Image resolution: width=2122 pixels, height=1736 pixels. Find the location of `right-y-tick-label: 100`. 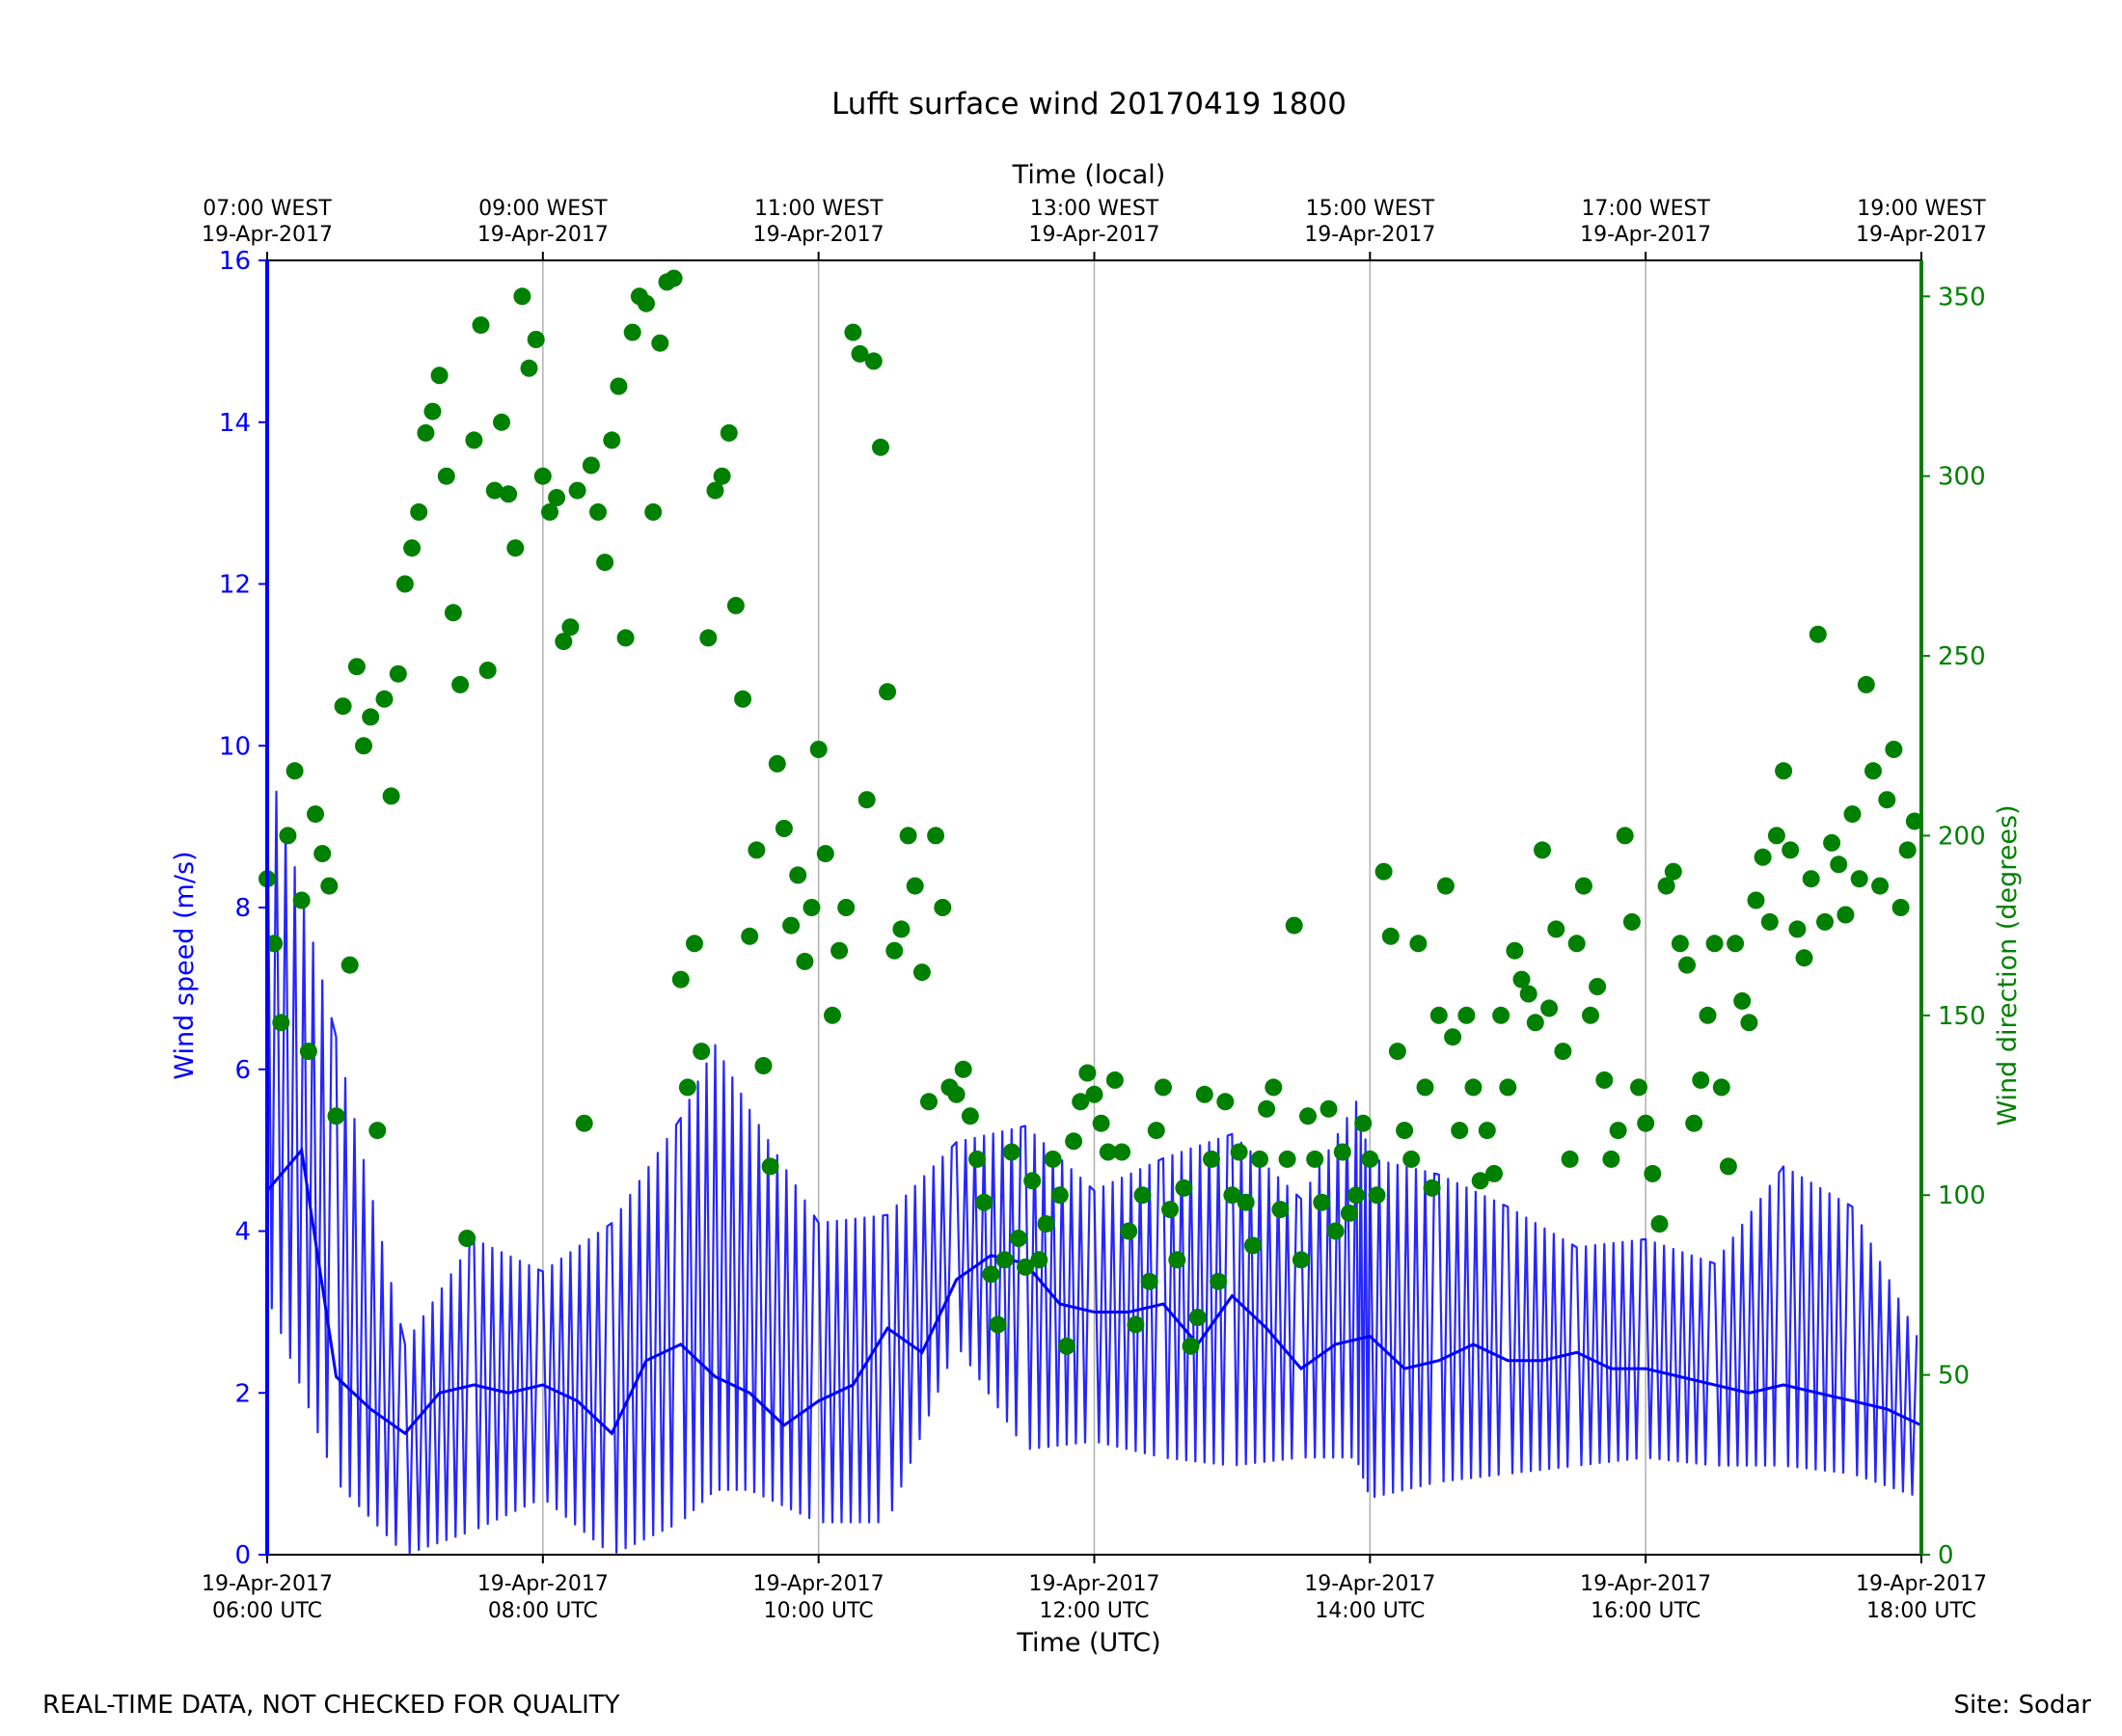

right-y-tick-label: 100 is located at coordinates (1962, 1195).